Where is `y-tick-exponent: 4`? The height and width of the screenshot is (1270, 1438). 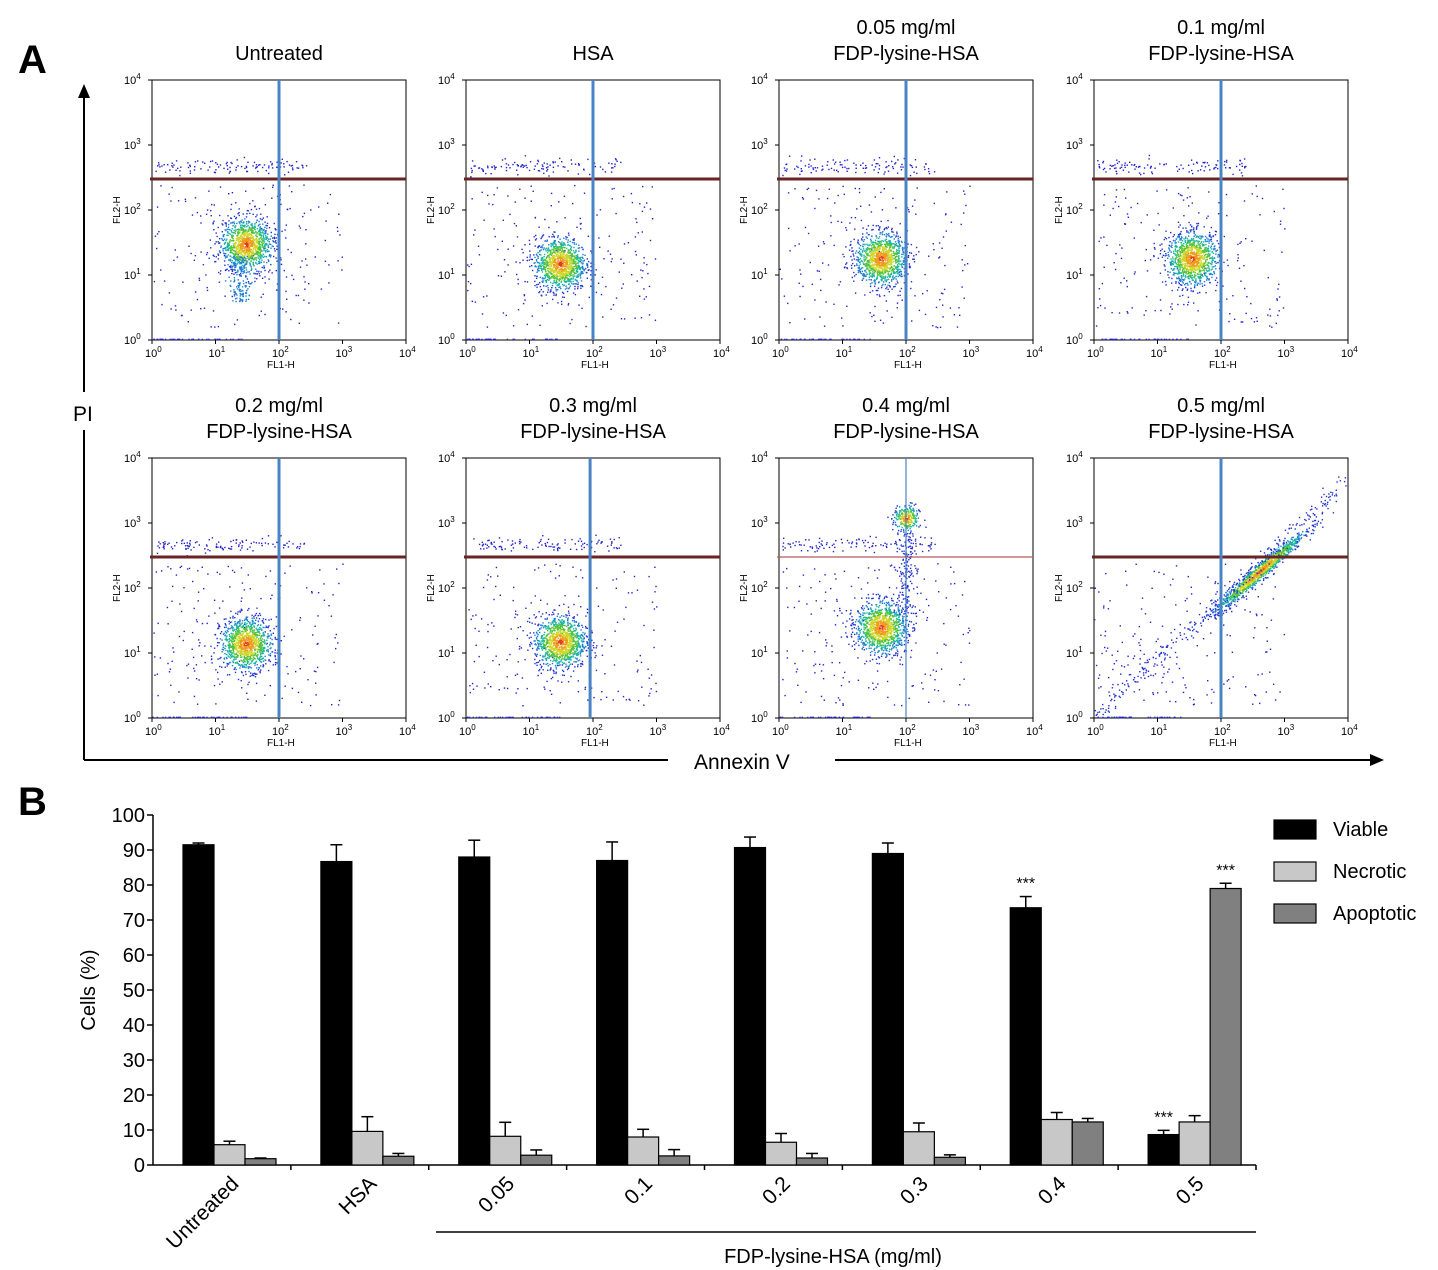
y-tick-exponent: 4 is located at coordinates (138, 76).